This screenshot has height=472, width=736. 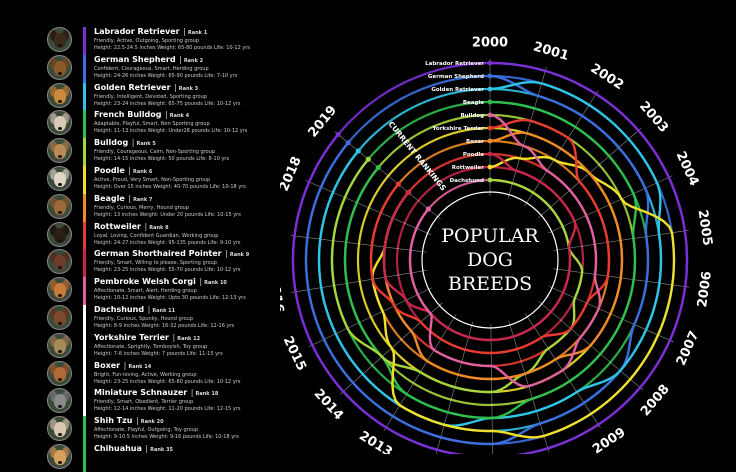 I want to click on breed-rank: Rank 9, so click(x=239, y=255).